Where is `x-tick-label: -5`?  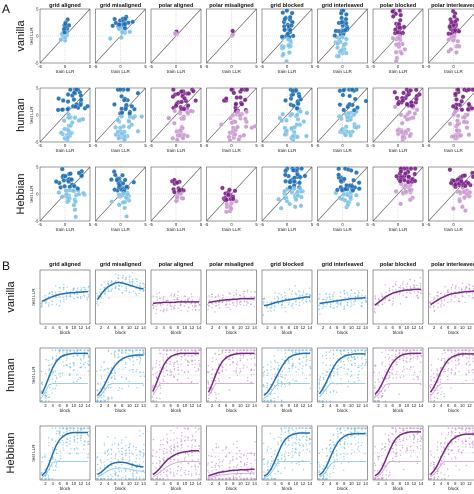
x-tick-label: -5 is located at coordinates (373, 66).